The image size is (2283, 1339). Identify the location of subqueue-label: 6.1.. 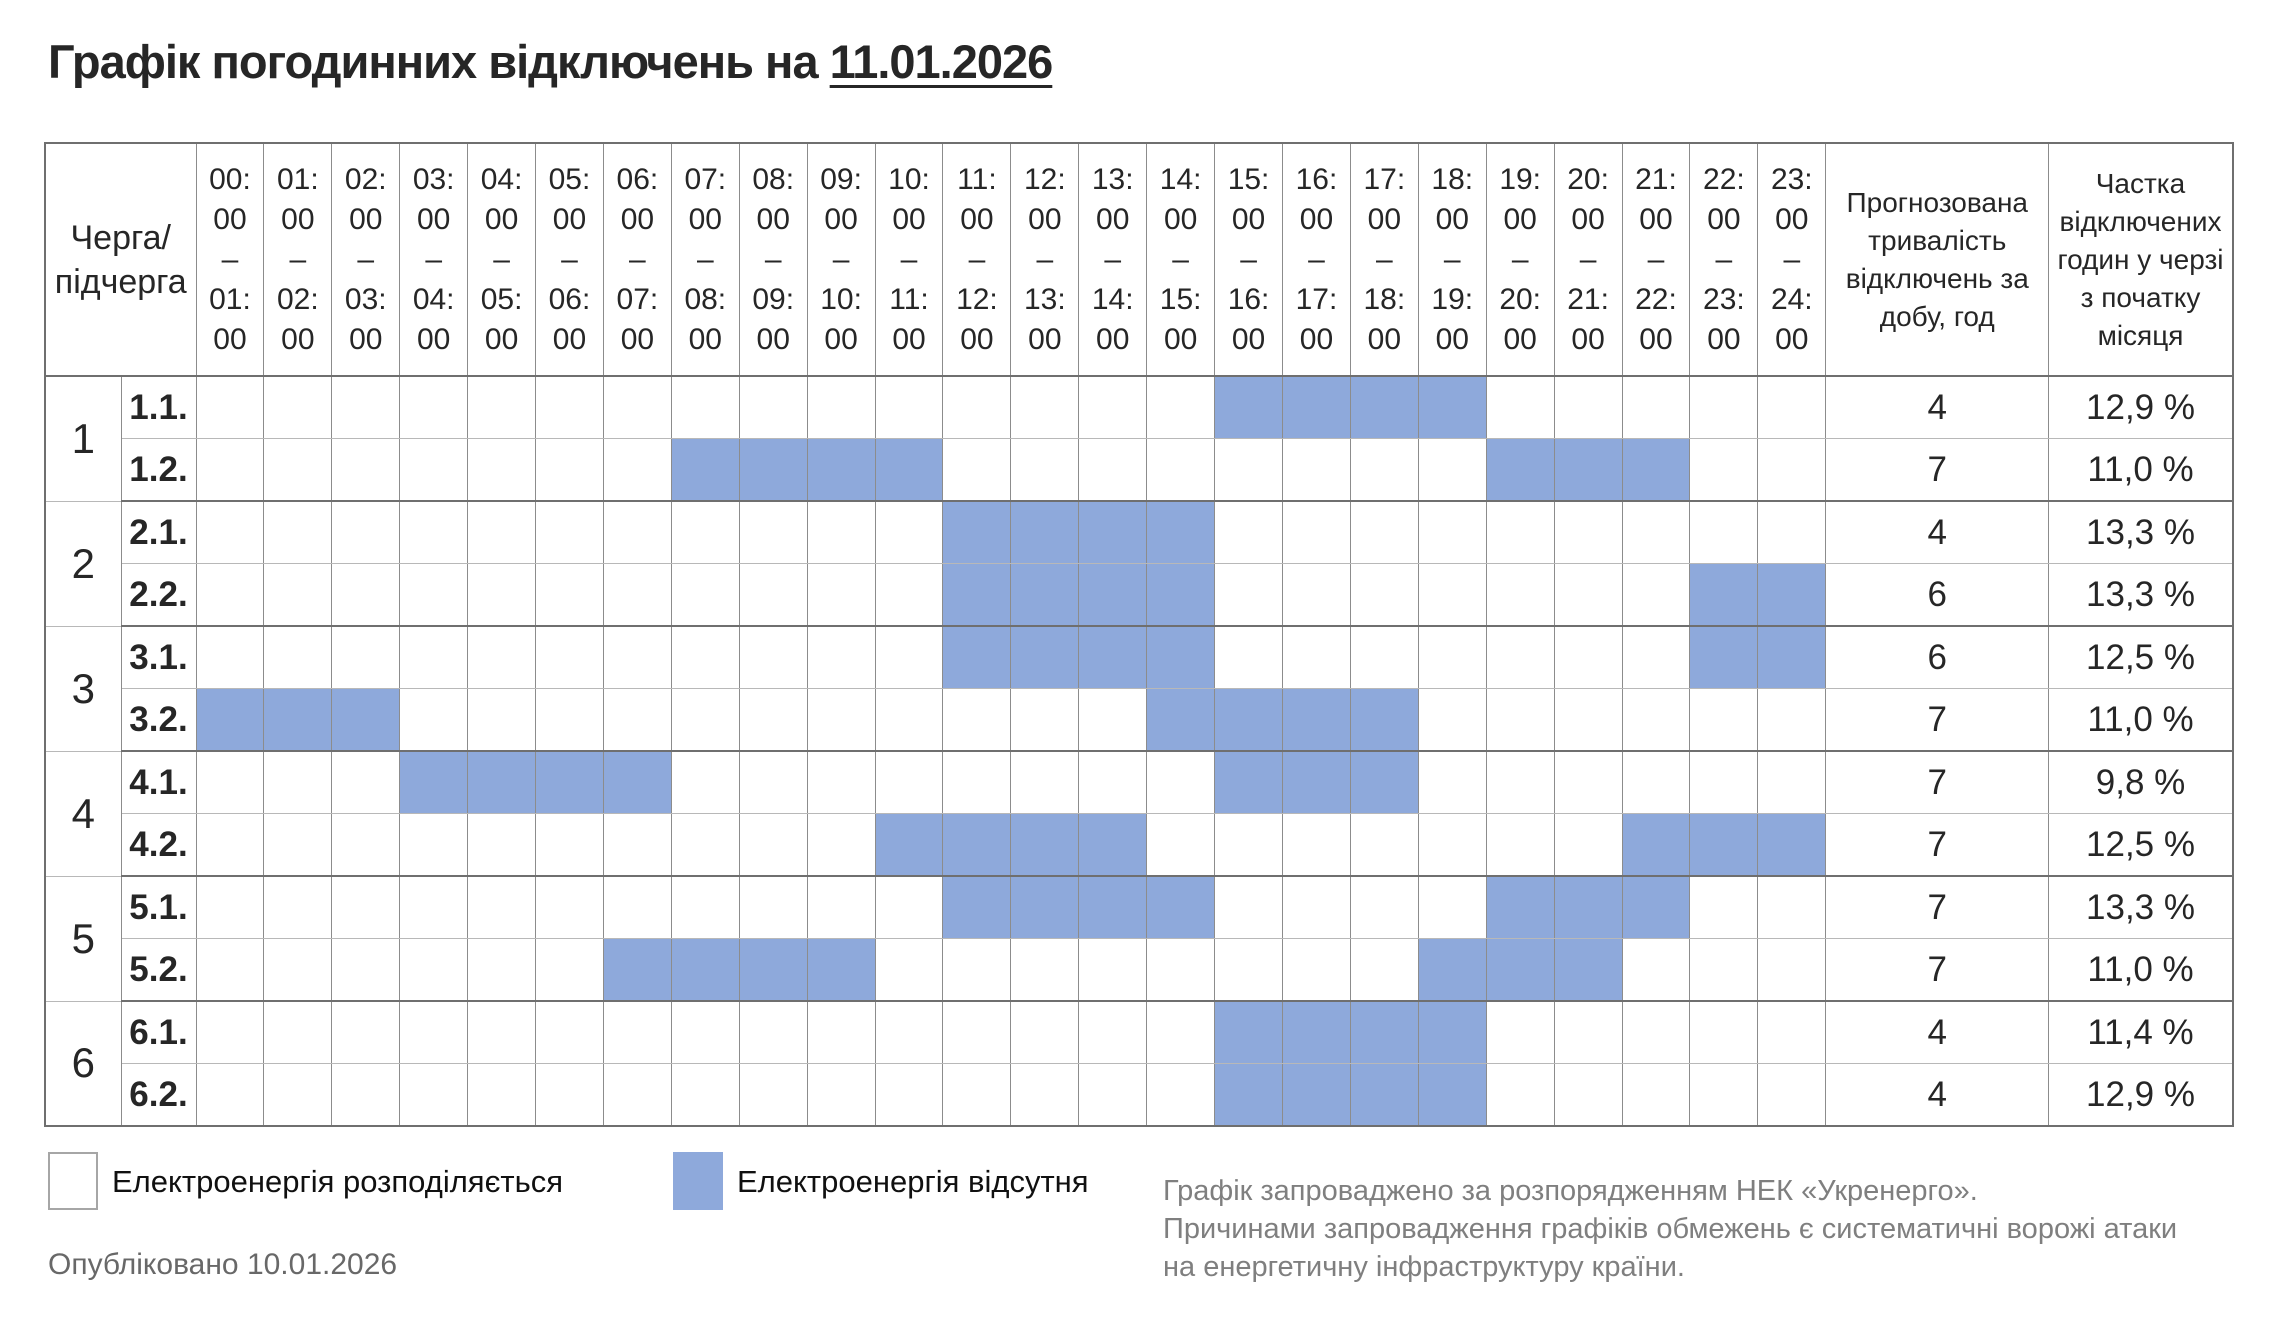
(158, 1032).